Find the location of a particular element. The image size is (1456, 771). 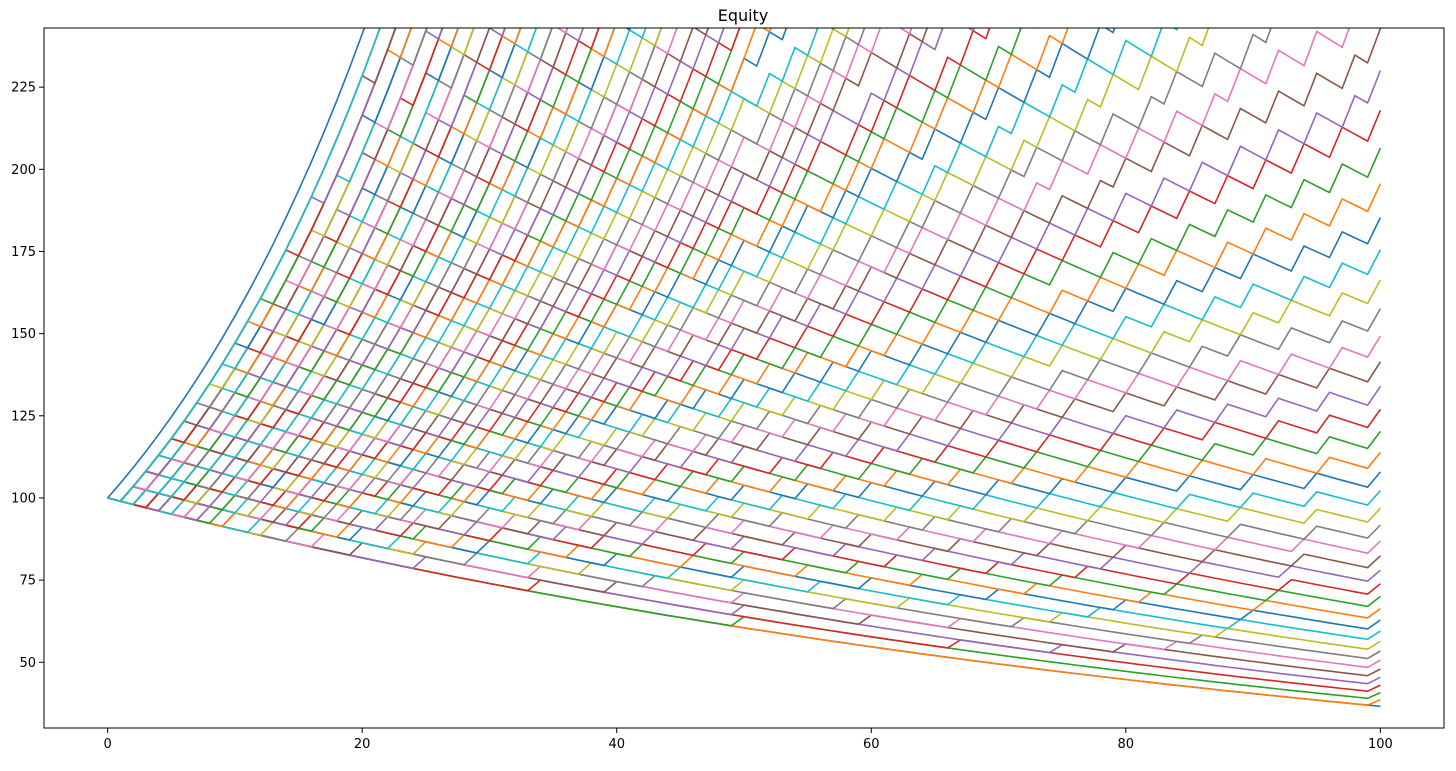

y-tick-label: 125 is located at coordinates (23, 416).